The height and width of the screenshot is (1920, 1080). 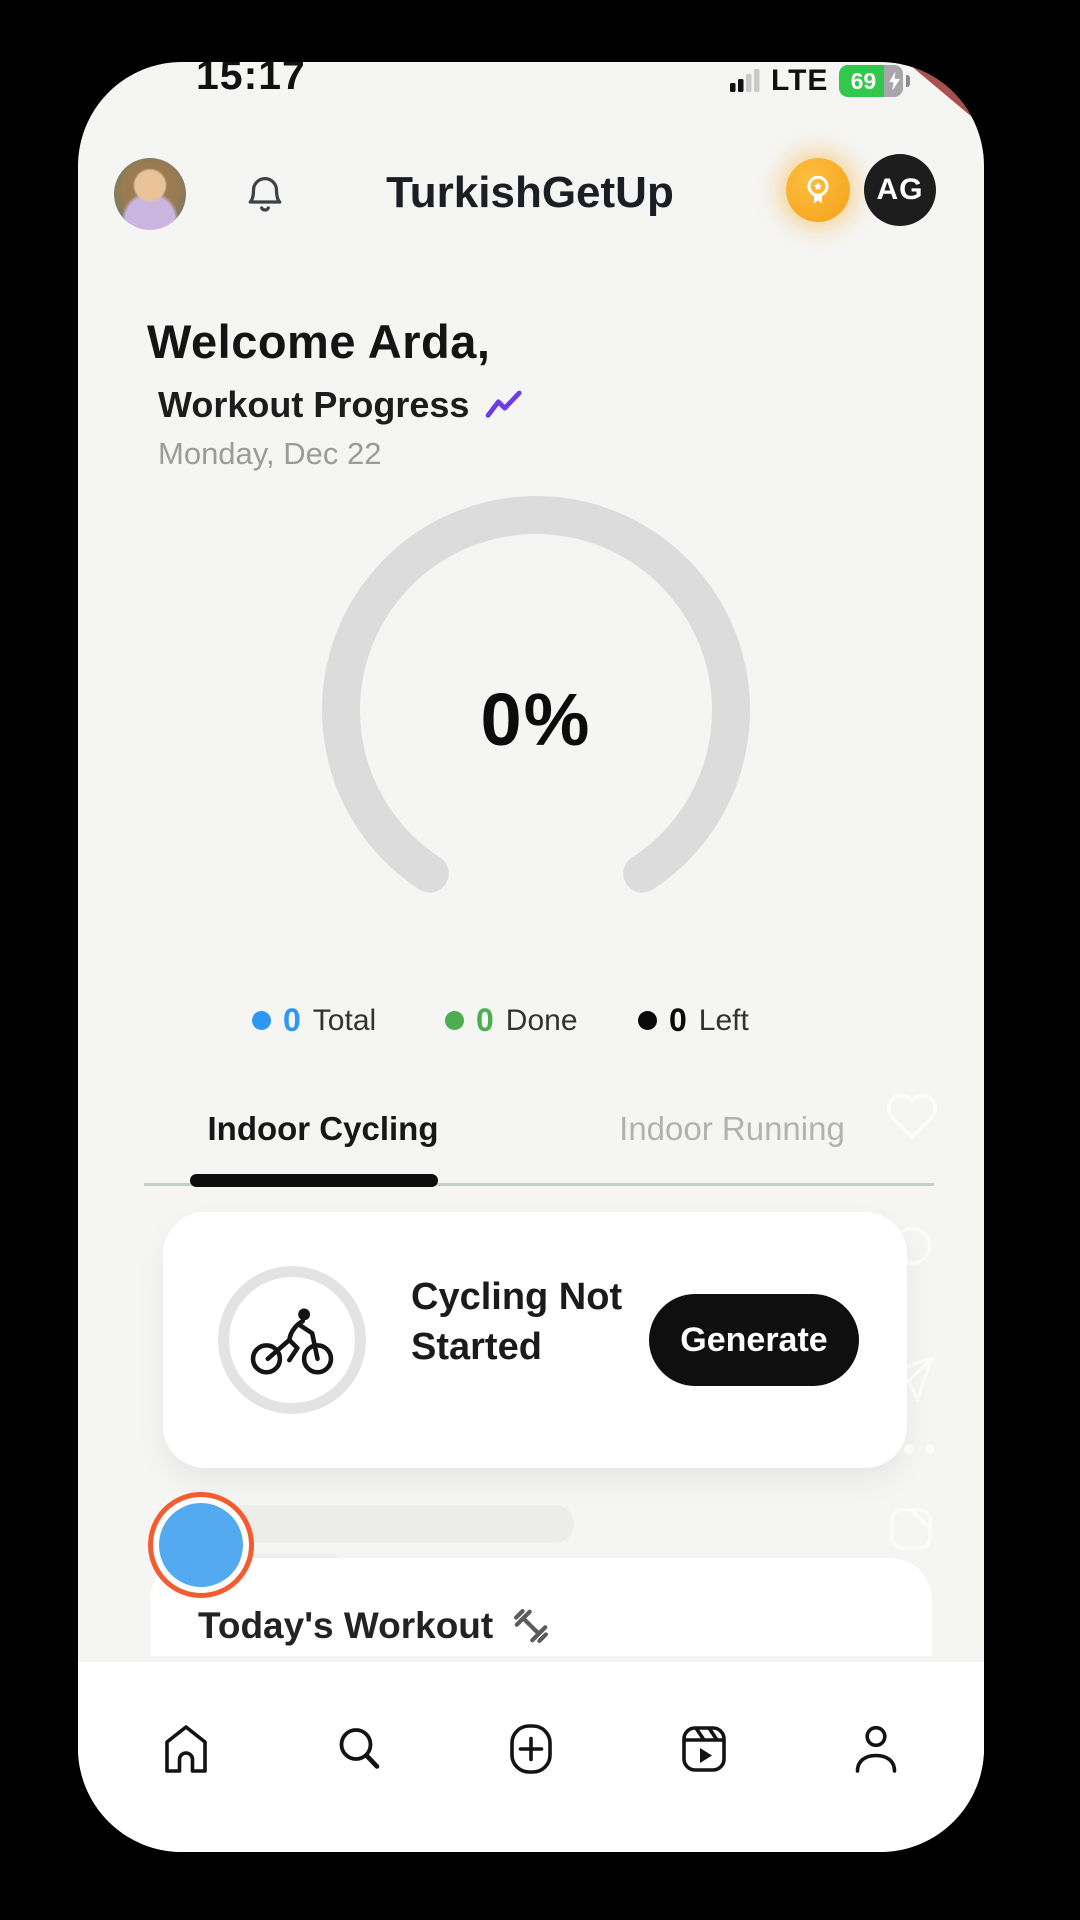 I want to click on avatar-initials: AG, so click(x=900, y=189).